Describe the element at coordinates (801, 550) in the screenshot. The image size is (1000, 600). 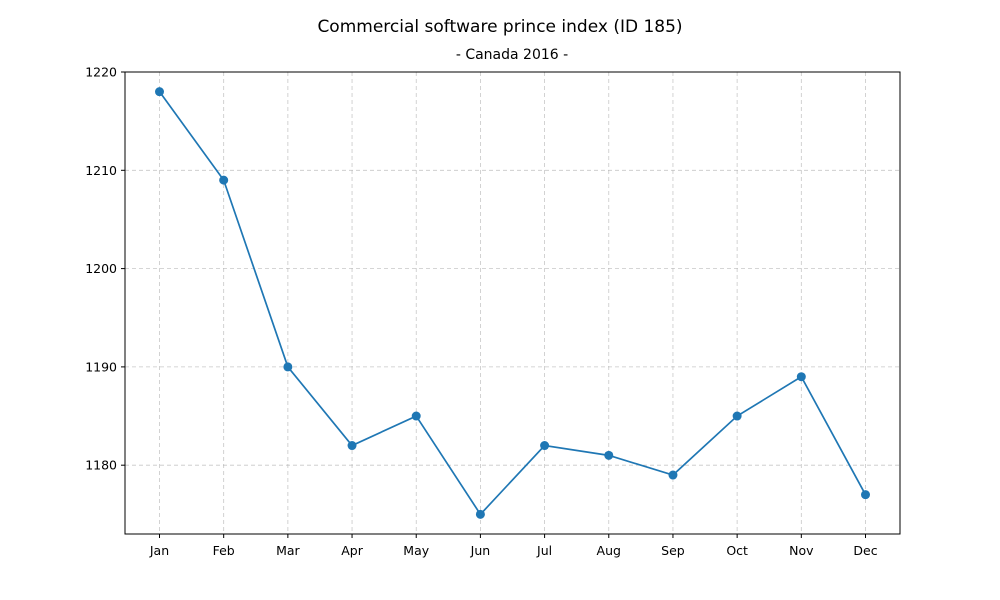
I see `x-tick-label: Nov` at that location.